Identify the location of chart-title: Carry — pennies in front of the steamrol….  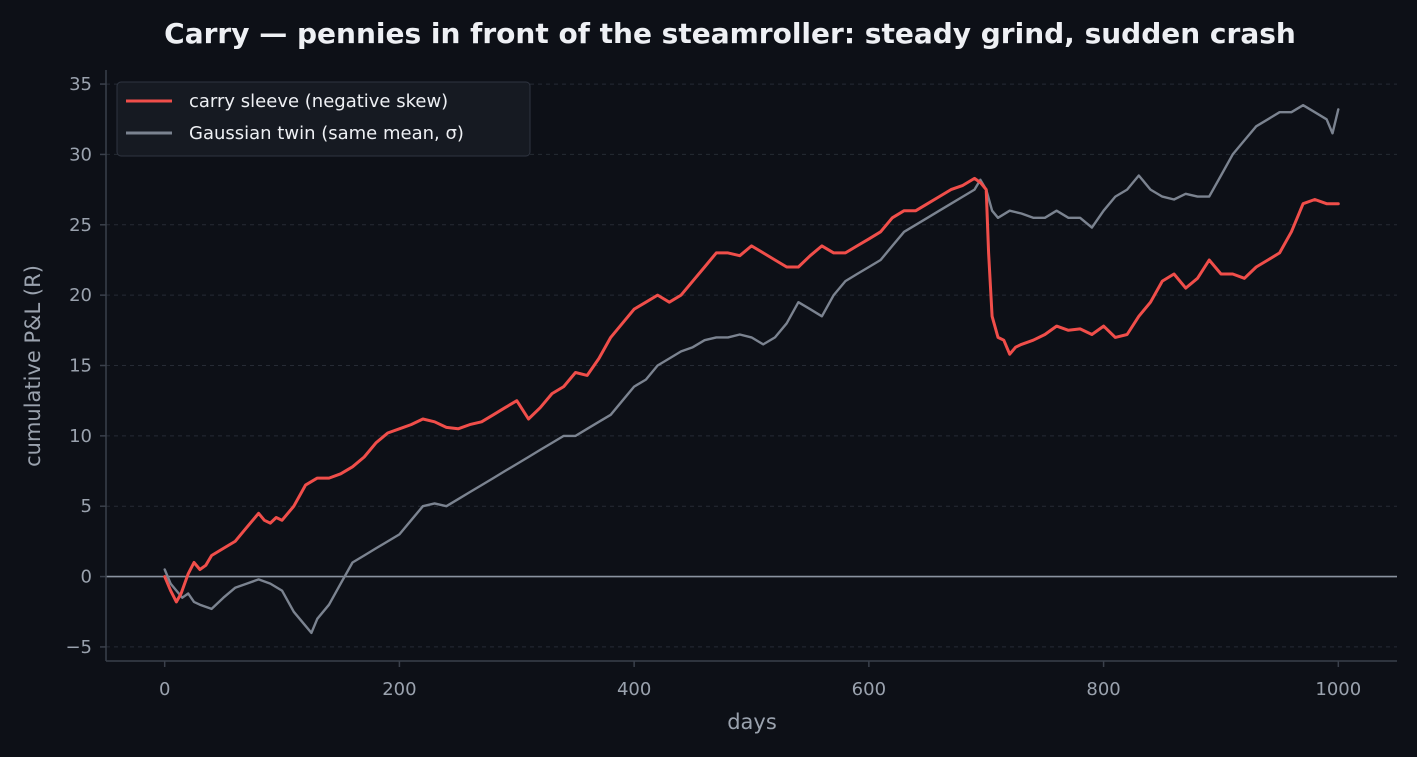
(730, 33).